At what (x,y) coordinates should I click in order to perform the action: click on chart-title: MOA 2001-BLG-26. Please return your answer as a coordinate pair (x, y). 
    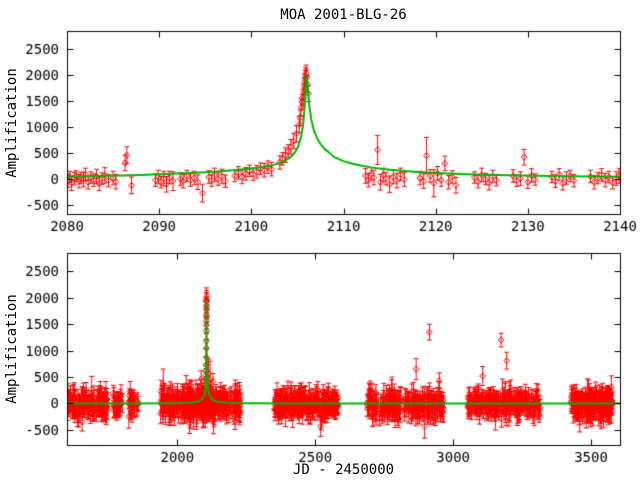
    Looking at the image, I should click on (343, 15).